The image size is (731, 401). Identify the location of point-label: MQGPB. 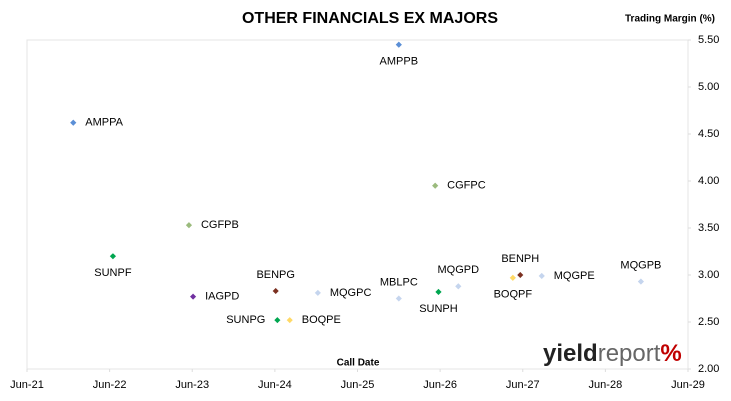
(640, 265).